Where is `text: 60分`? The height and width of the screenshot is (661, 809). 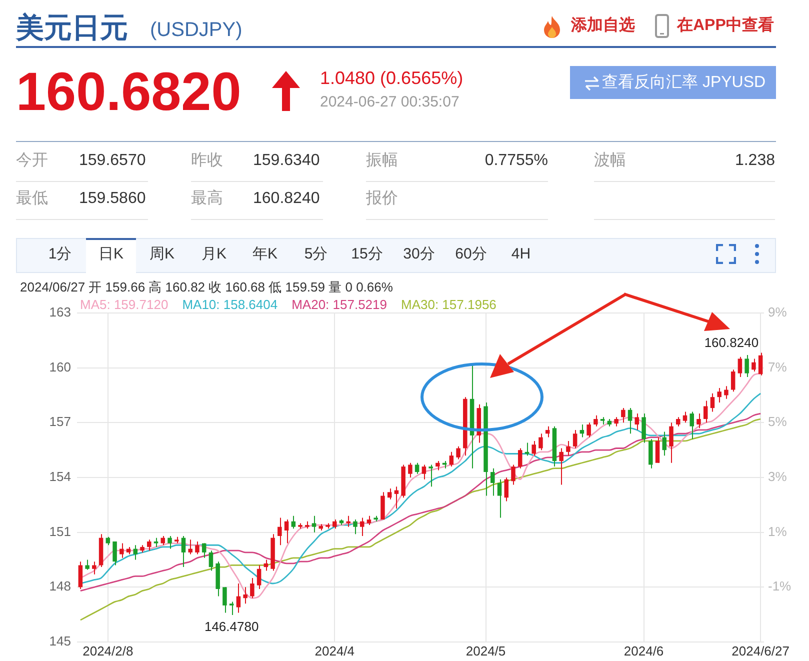
text: 60分 is located at coordinates (471, 254).